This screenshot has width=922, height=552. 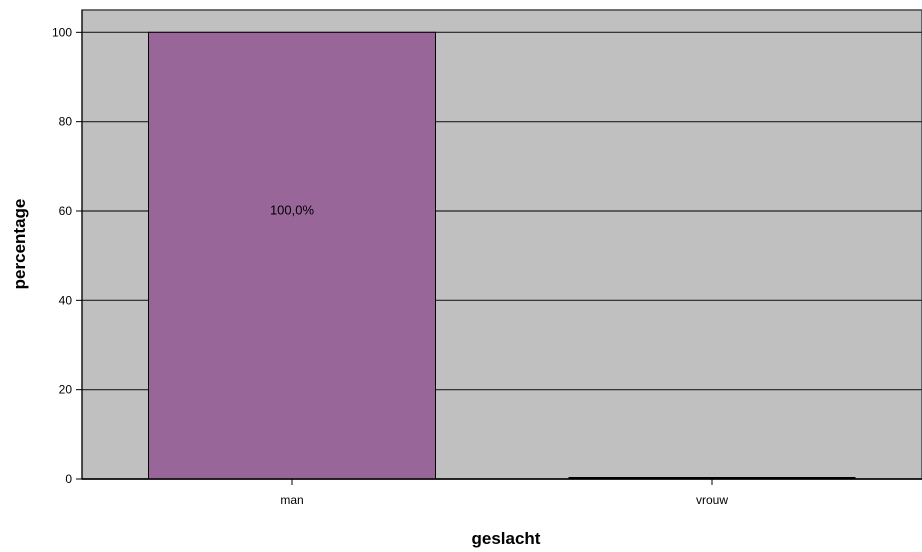 I want to click on y-tick-label: 40, so click(x=66, y=300).